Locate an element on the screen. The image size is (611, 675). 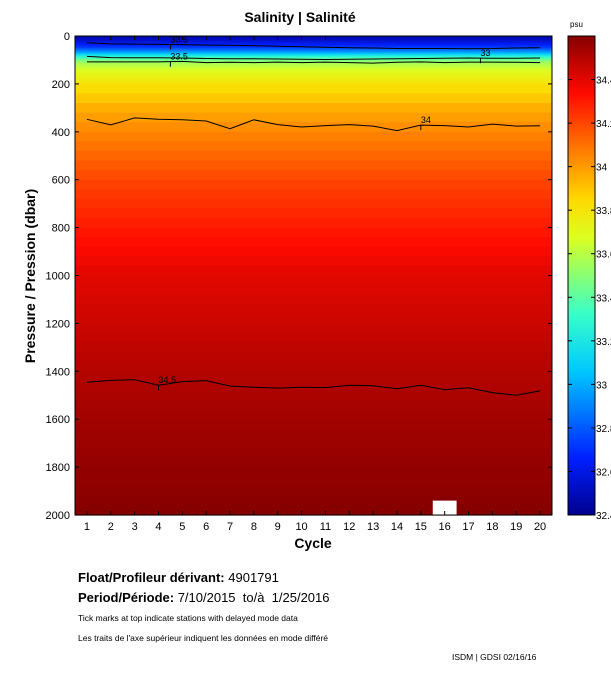
chart-title: Salinity | Salinité is located at coordinates (299, 17).